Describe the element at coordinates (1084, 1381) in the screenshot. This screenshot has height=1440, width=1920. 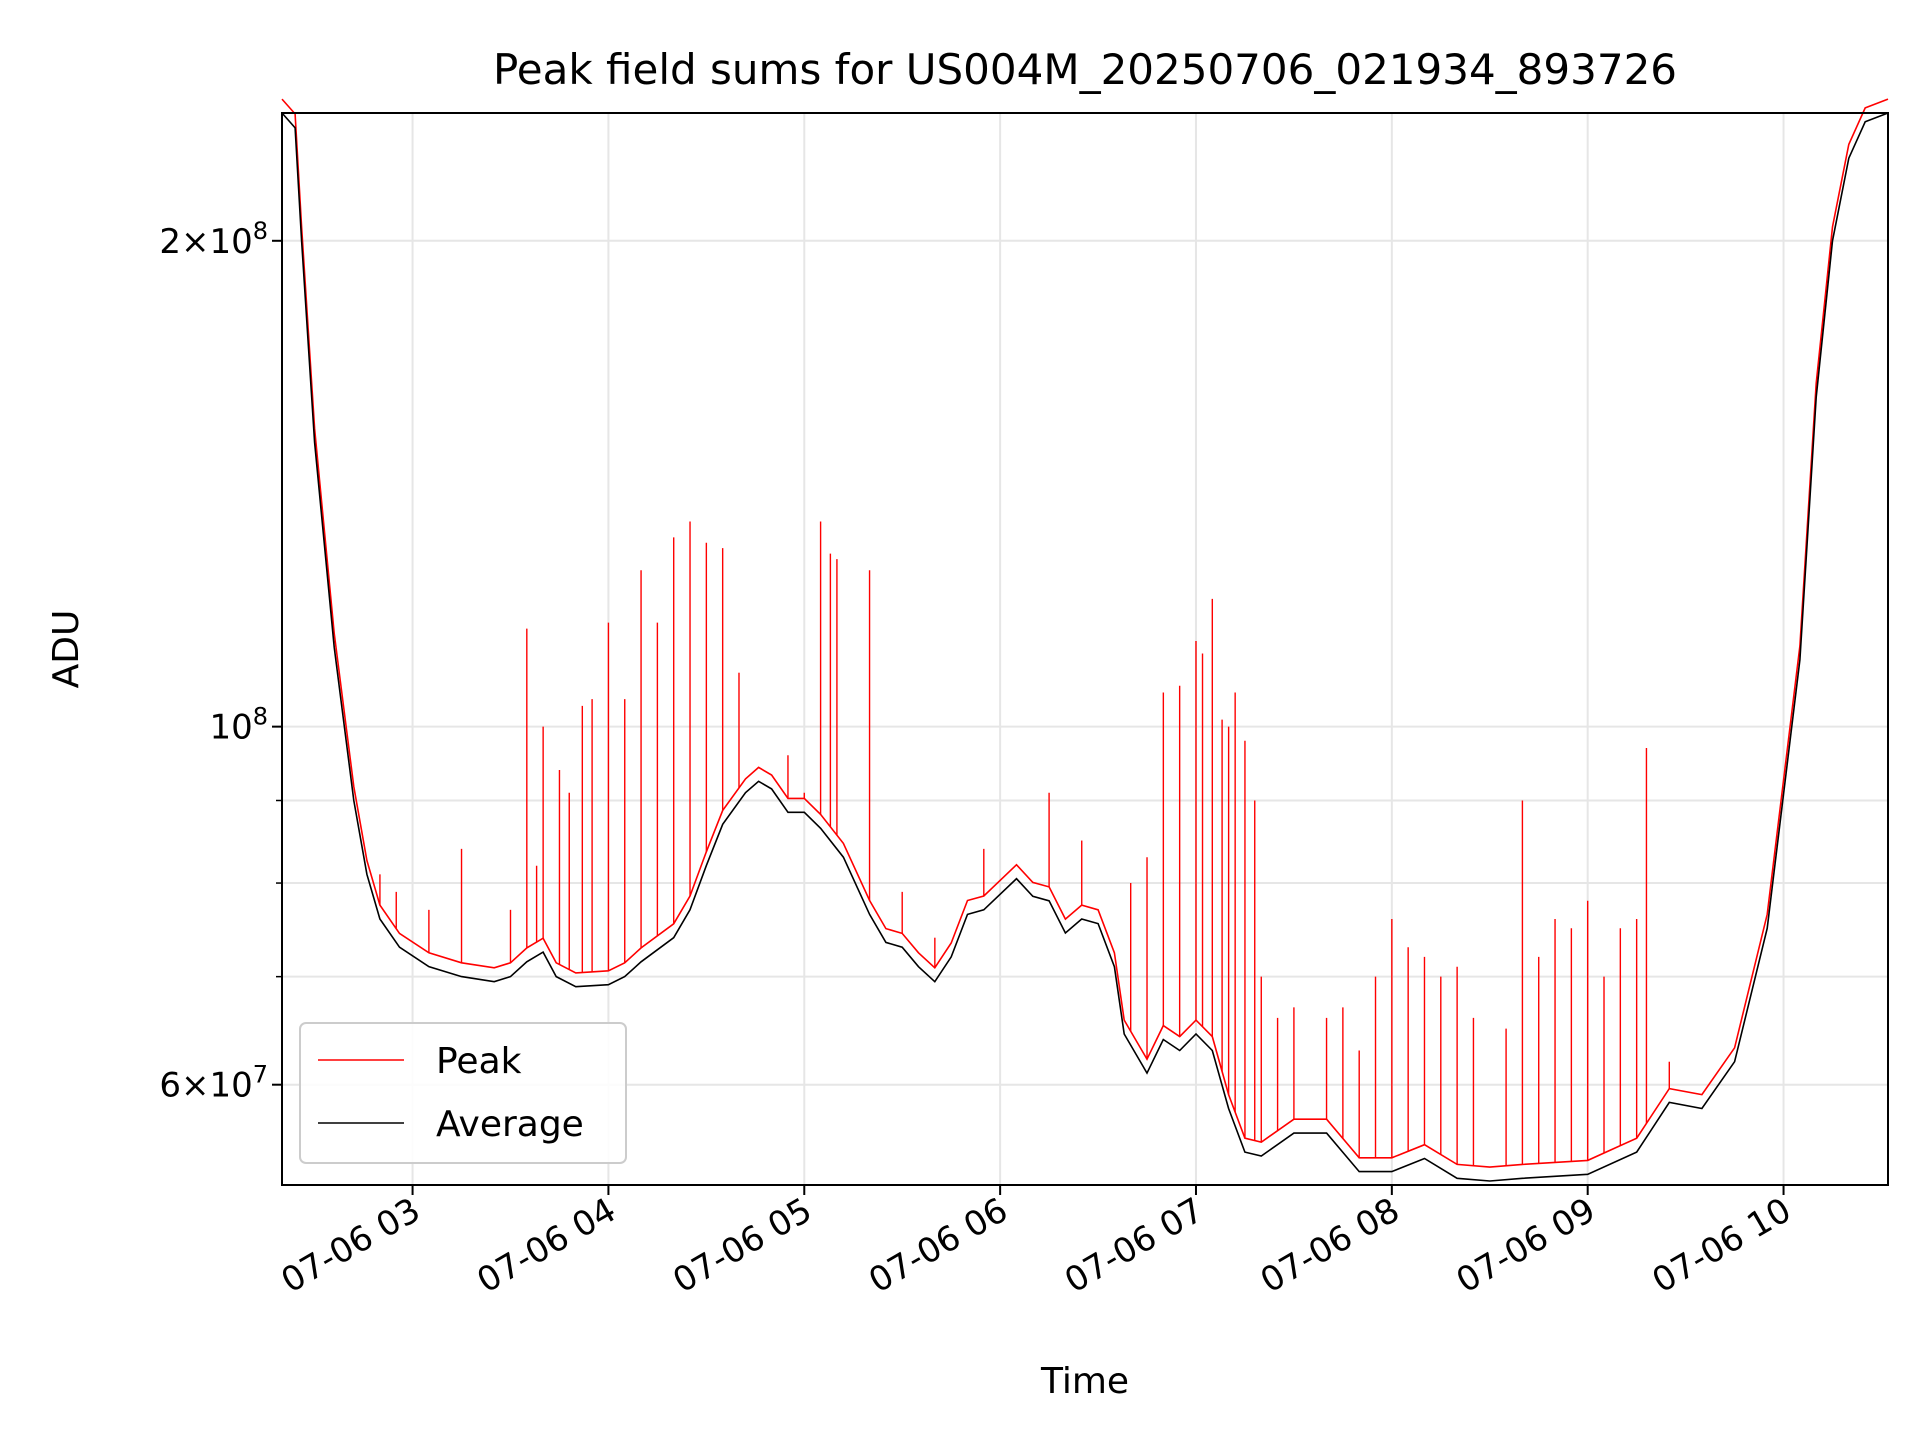
I see `x-axis-label: Time` at that location.